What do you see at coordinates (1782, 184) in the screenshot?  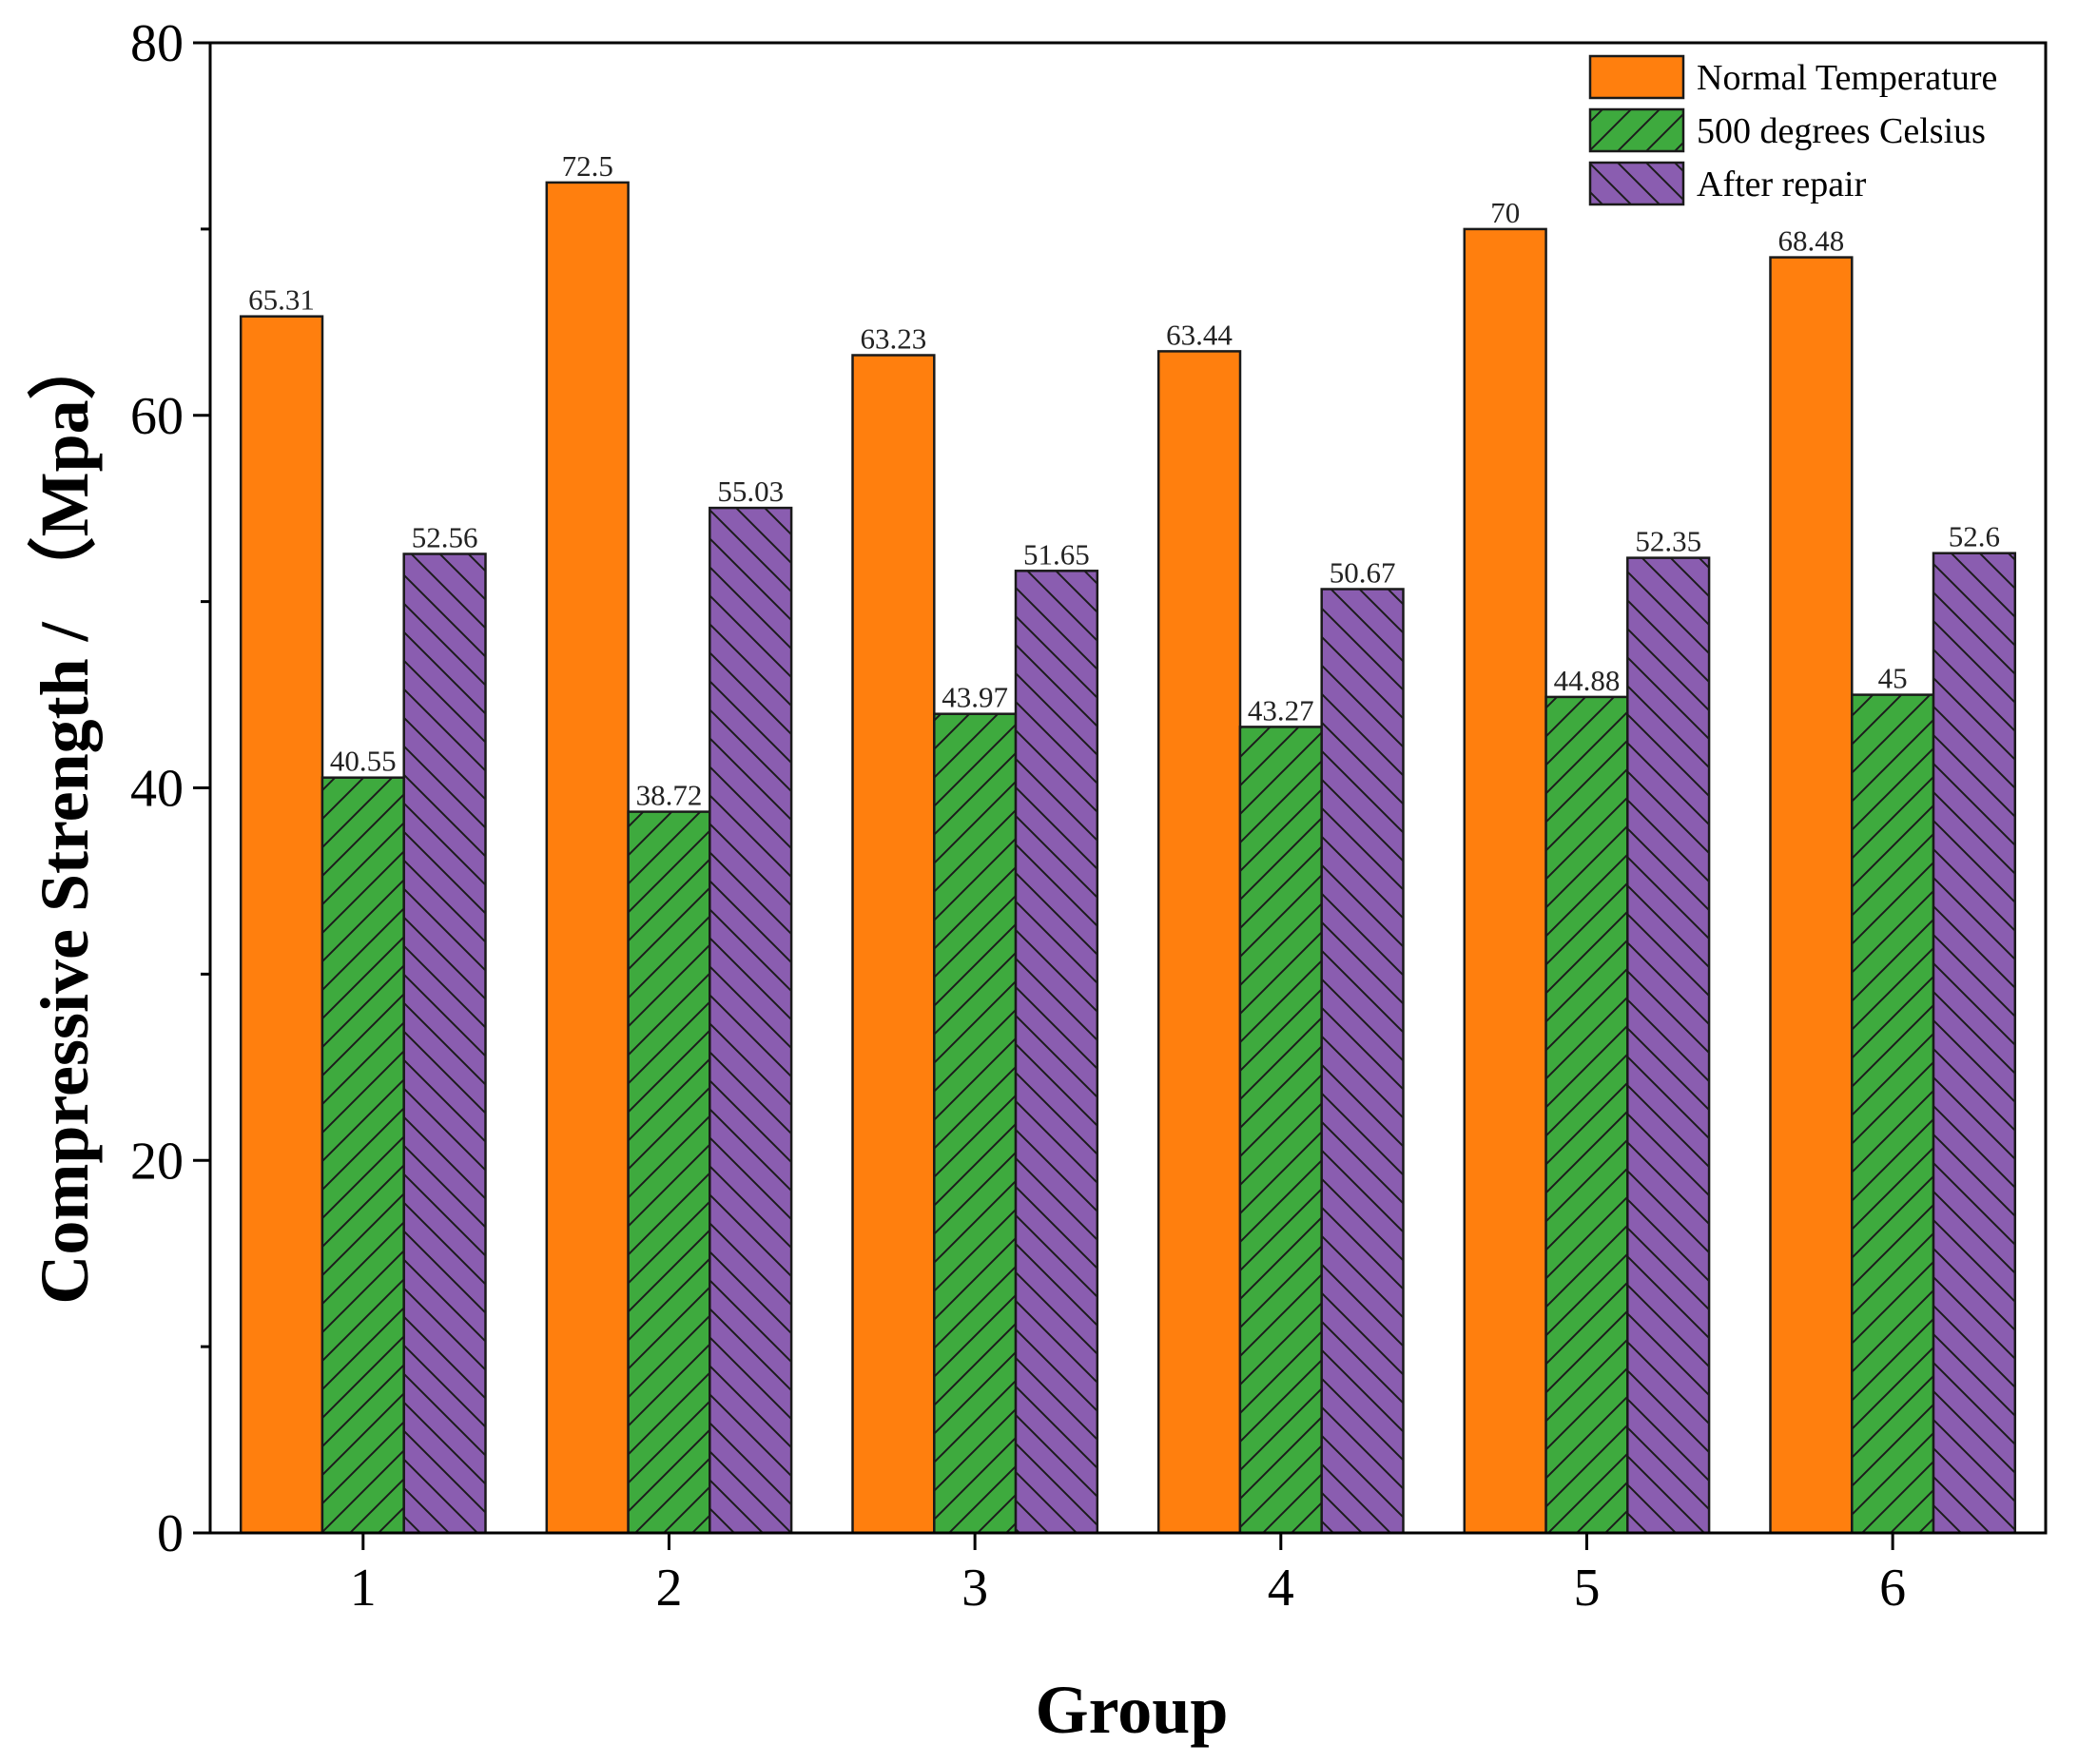 I see `legend-label-after-repair: After repair` at bounding box center [1782, 184].